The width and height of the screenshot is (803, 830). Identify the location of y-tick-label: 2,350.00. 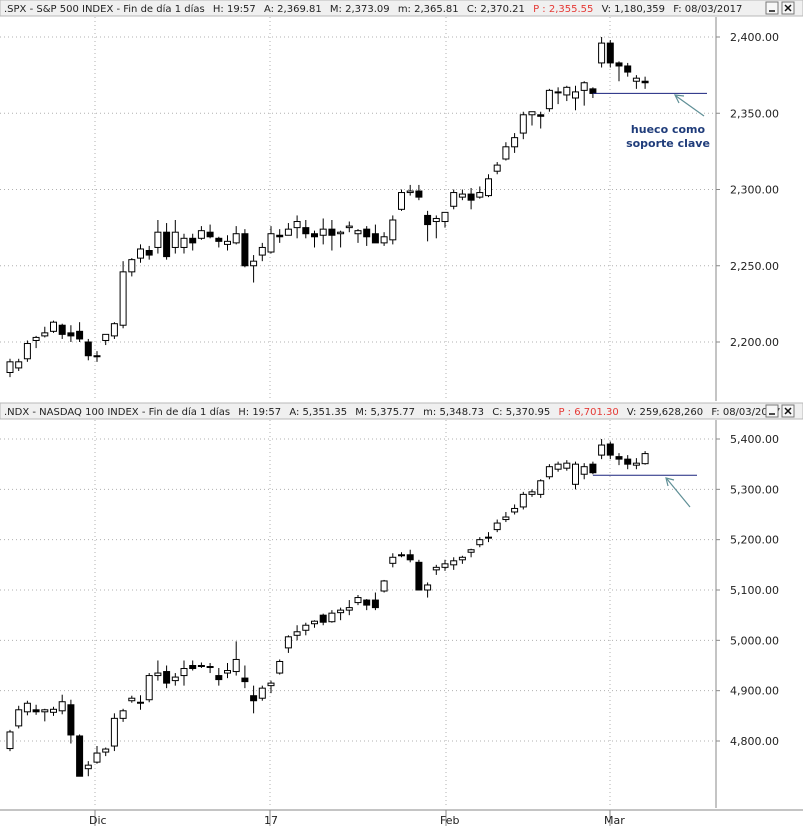
(754, 113).